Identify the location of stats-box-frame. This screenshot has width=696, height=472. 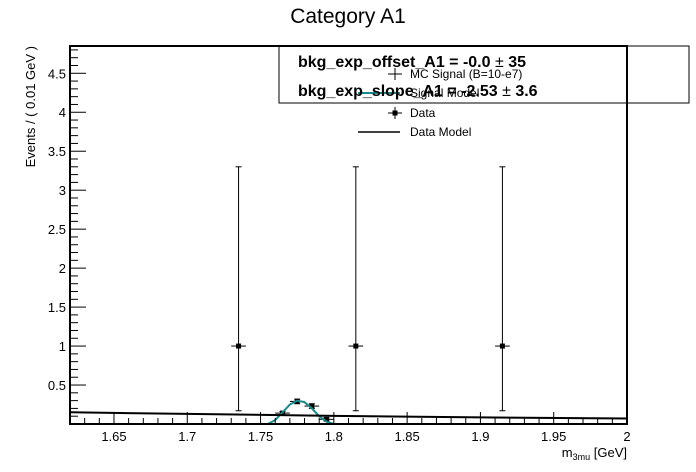
(484, 74).